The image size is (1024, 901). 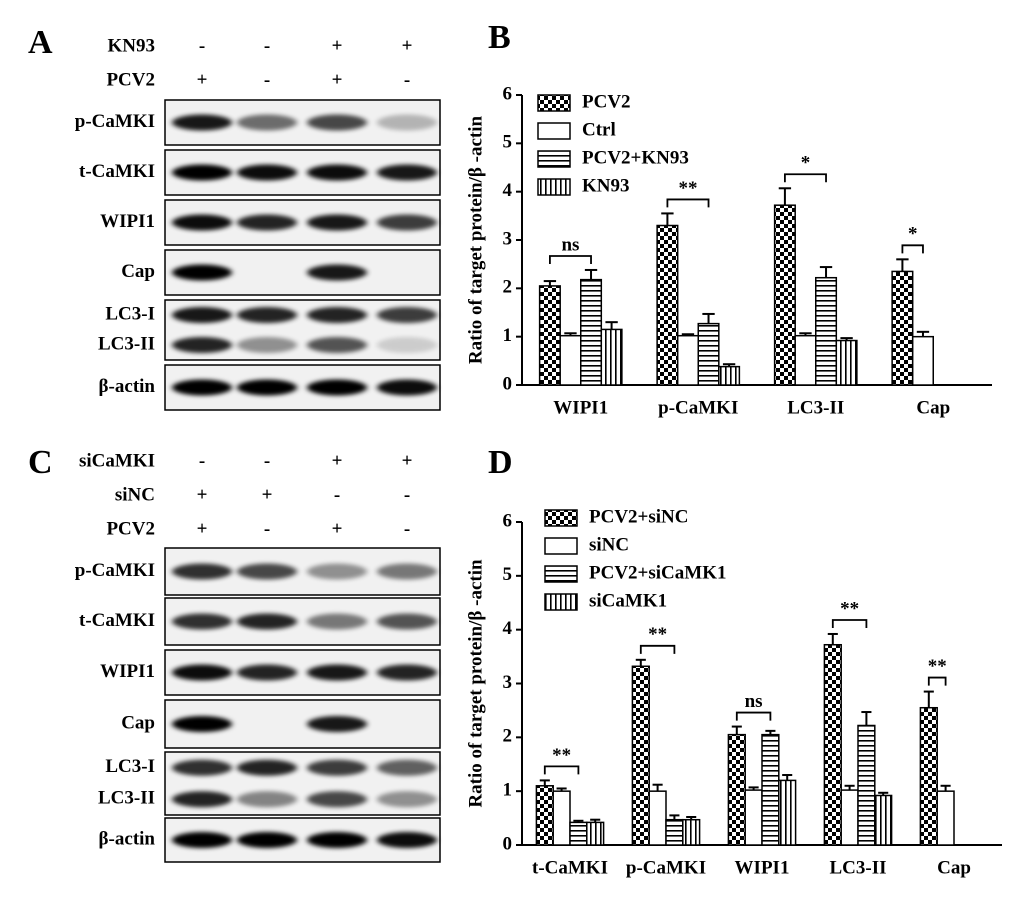 What do you see at coordinates (126, 798) in the screenshot?
I see `blot-label: LC3-II` at bounding box center [126, 798].